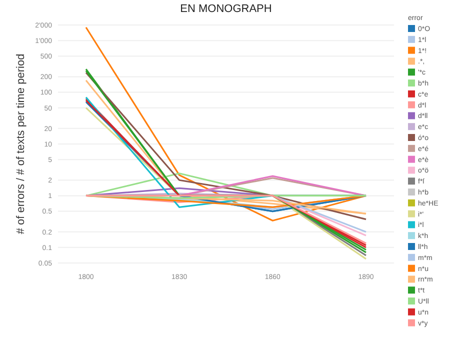  What do you see at coordinates (21, 144) in the screenshot?
I see `y-axis-title: # of errors / # of texts per time period` at bounding box center [21, 144].